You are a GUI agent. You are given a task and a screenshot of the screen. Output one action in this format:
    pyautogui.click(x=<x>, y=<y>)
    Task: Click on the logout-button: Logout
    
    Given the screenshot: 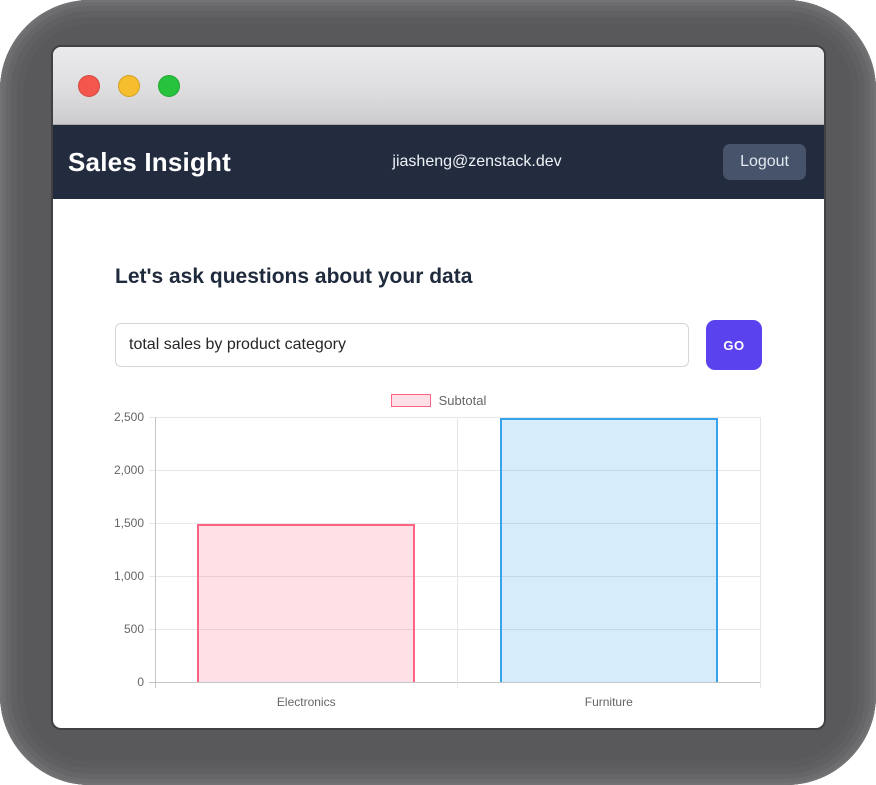 What is the action you would take?
    pyautogui.click(x=764, y=162)
    